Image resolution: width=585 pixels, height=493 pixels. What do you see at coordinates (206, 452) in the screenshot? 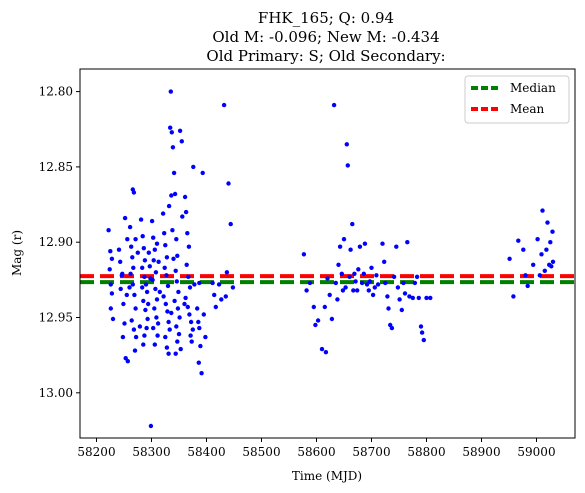
I see `x-tick-label: 58400` at bounding box center [206, 452].